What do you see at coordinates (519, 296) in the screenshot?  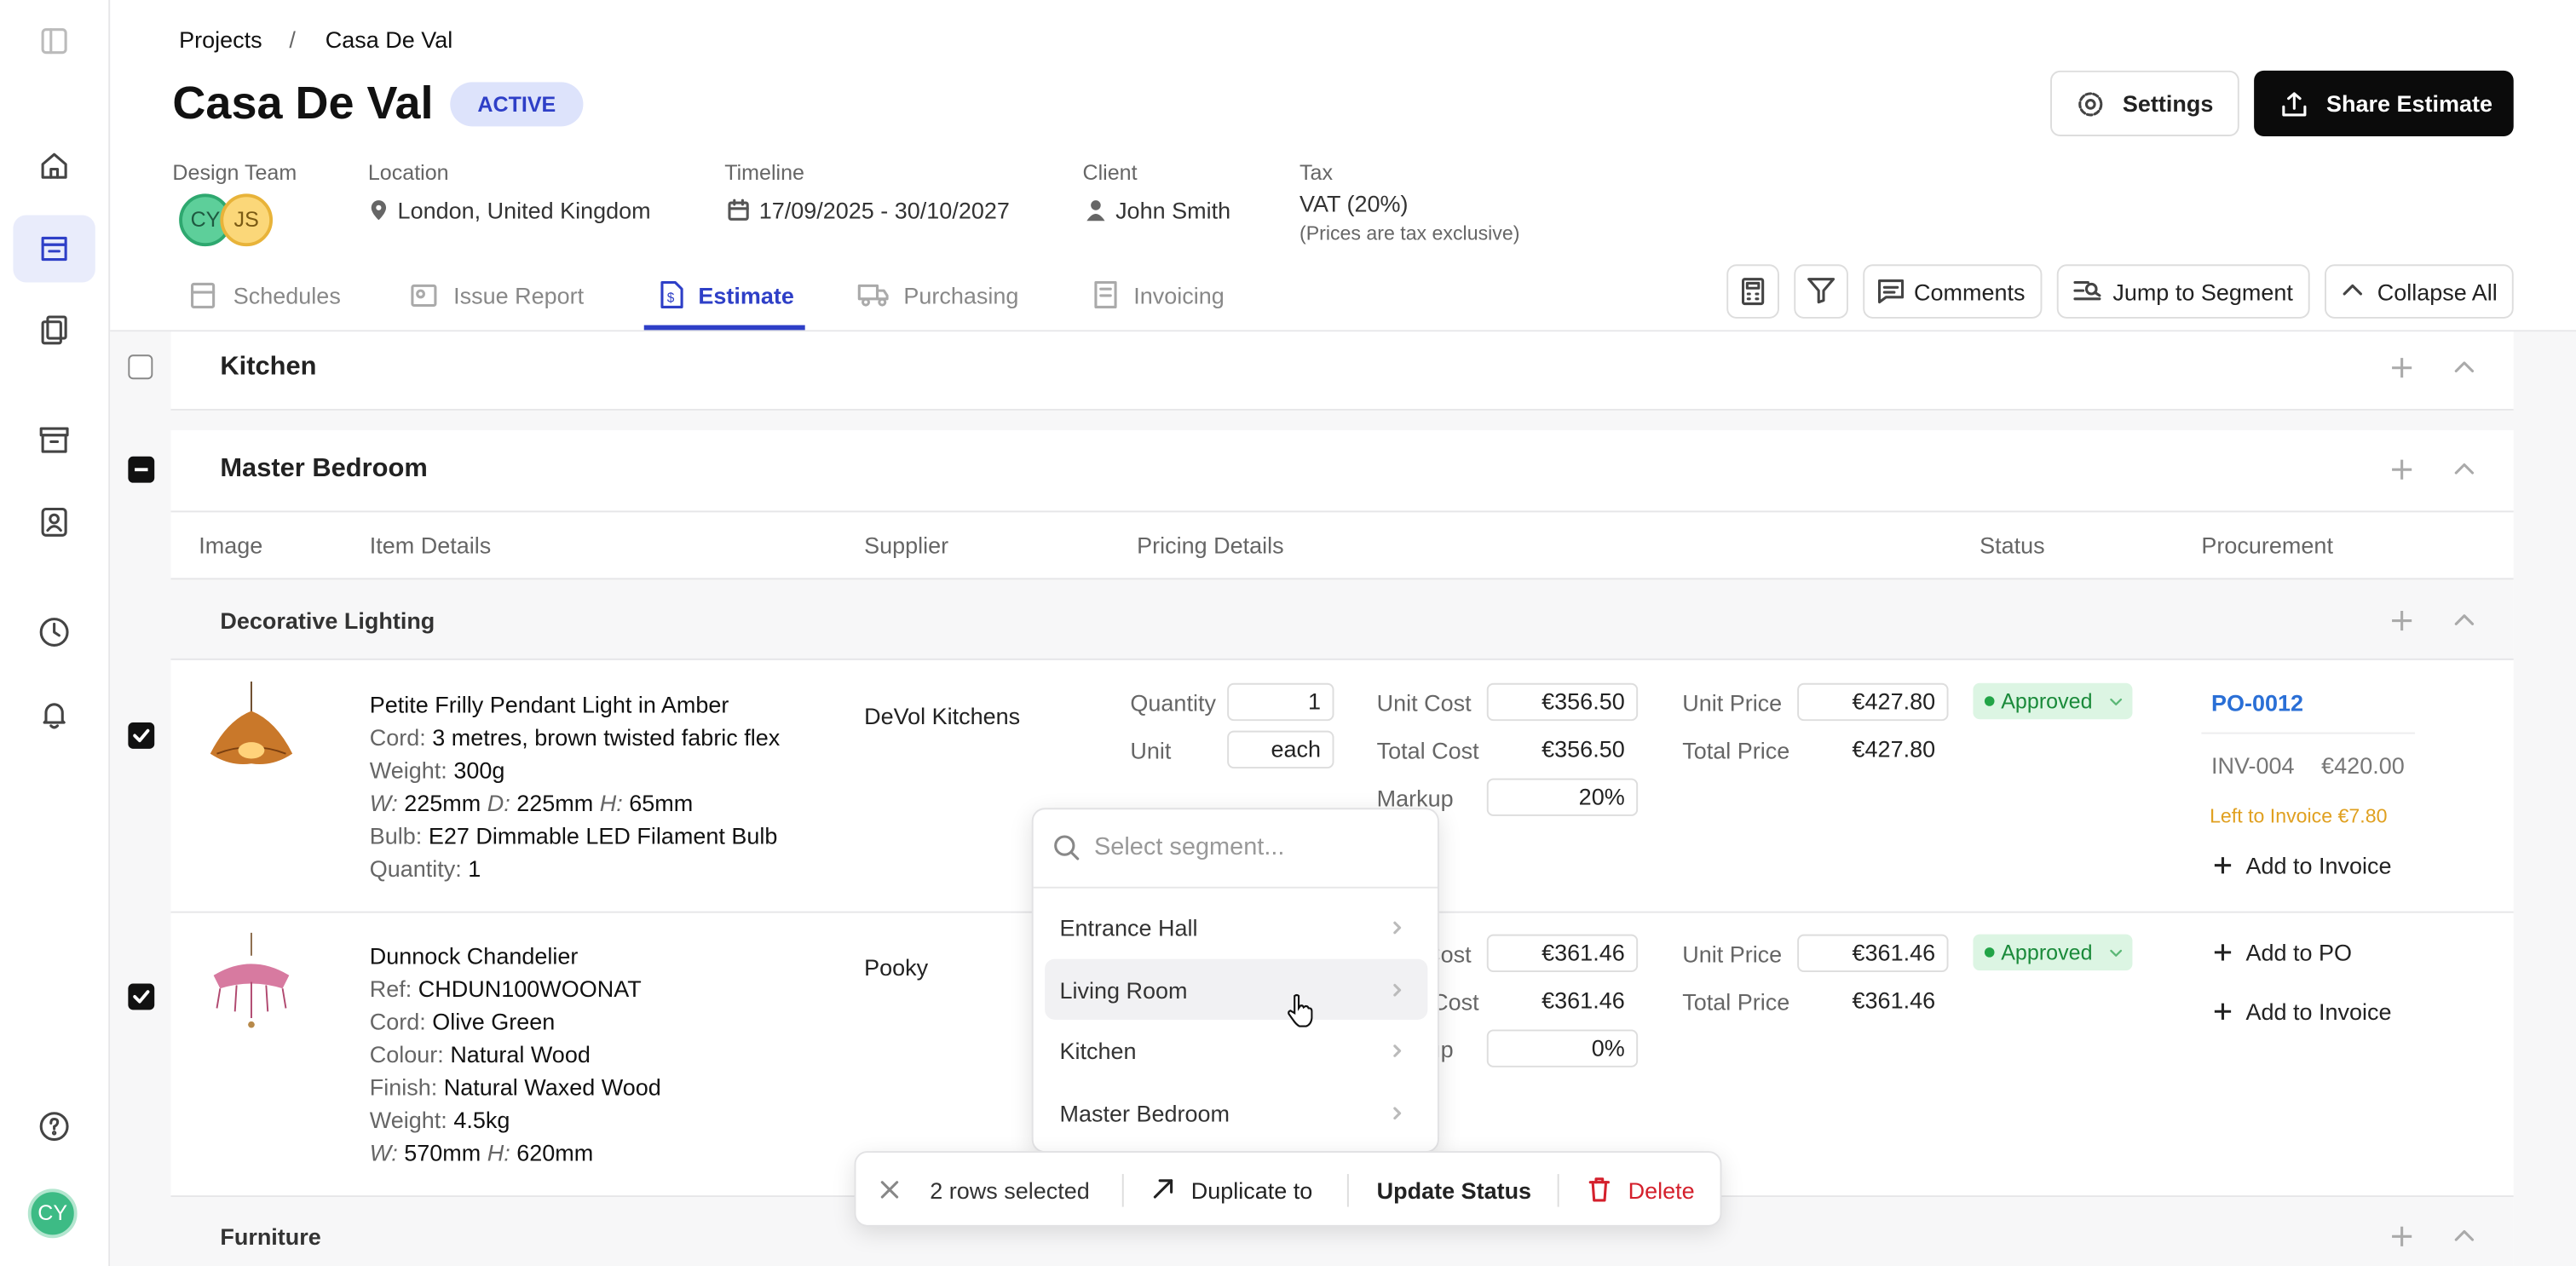 I see `tab: Issue Report` at bounding box center [519, 296].